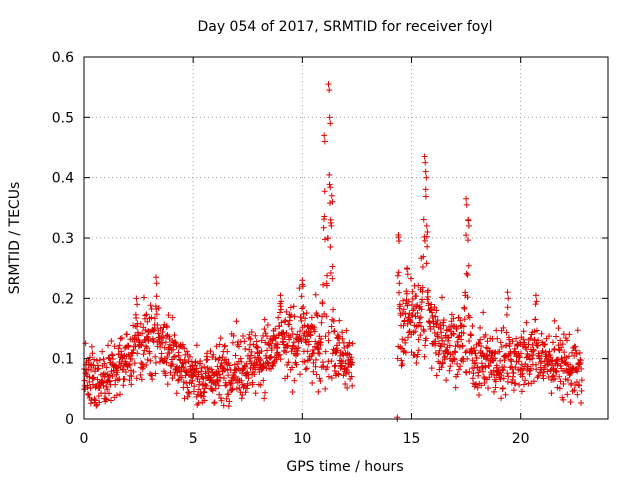  I want to click on y-tick-label: 0.5, so click(63, 118).